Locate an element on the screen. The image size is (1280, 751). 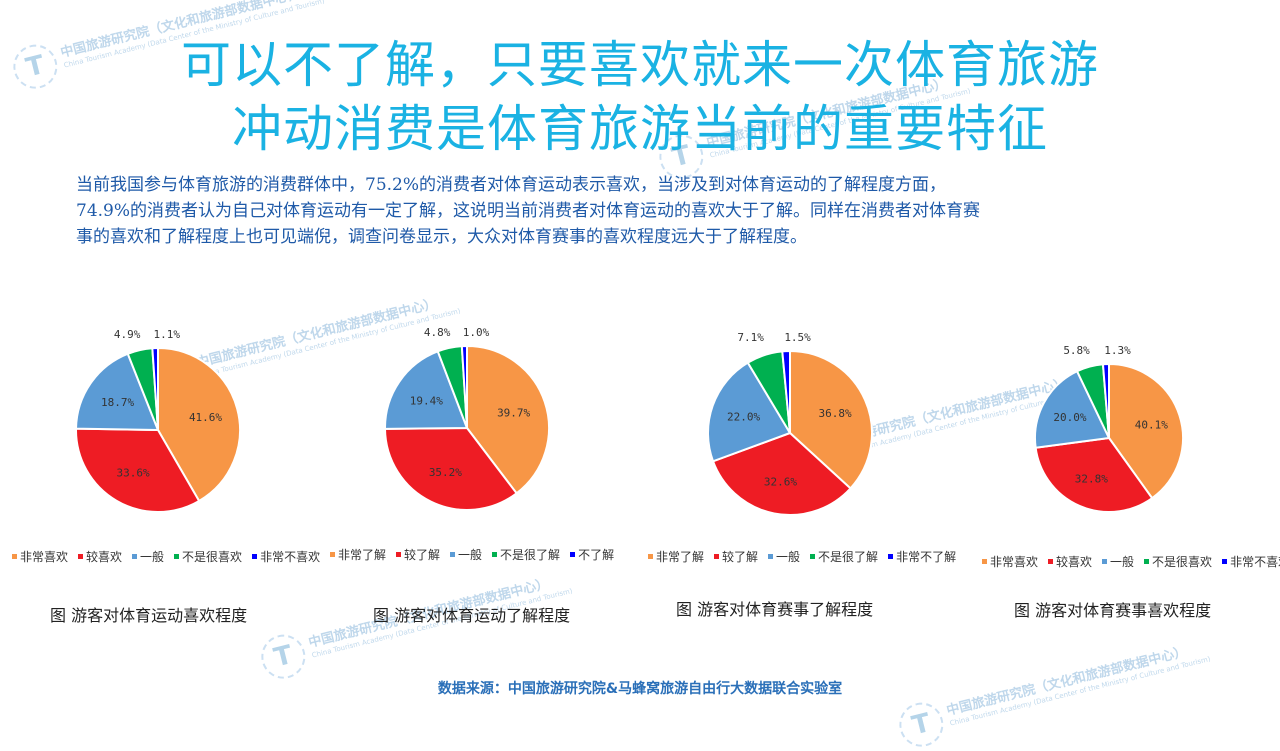
legend-item: 较了解 is located at coordinates (736, 556).